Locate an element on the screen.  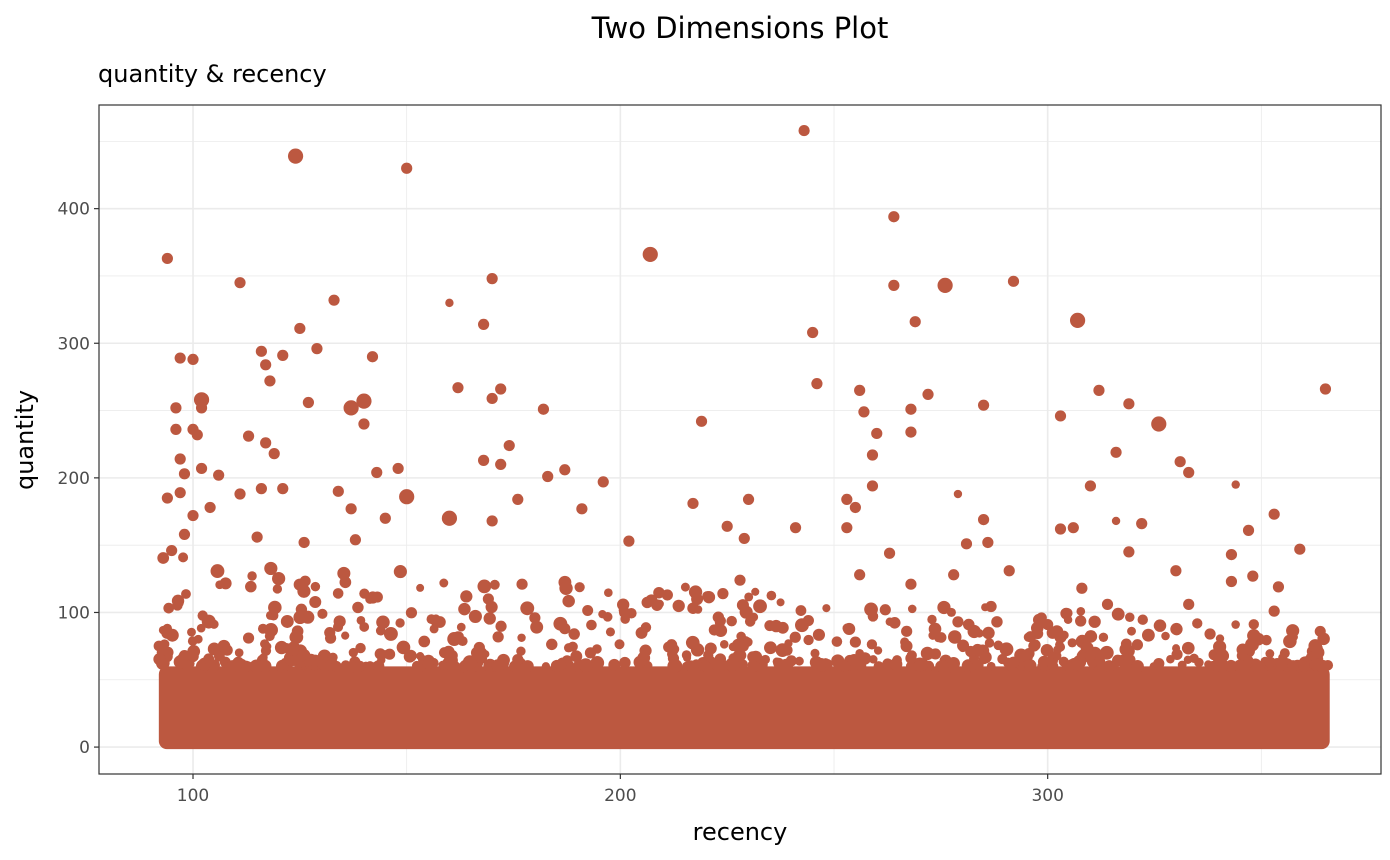
x-tick-label: 100 is located at coordinates (193, 796).